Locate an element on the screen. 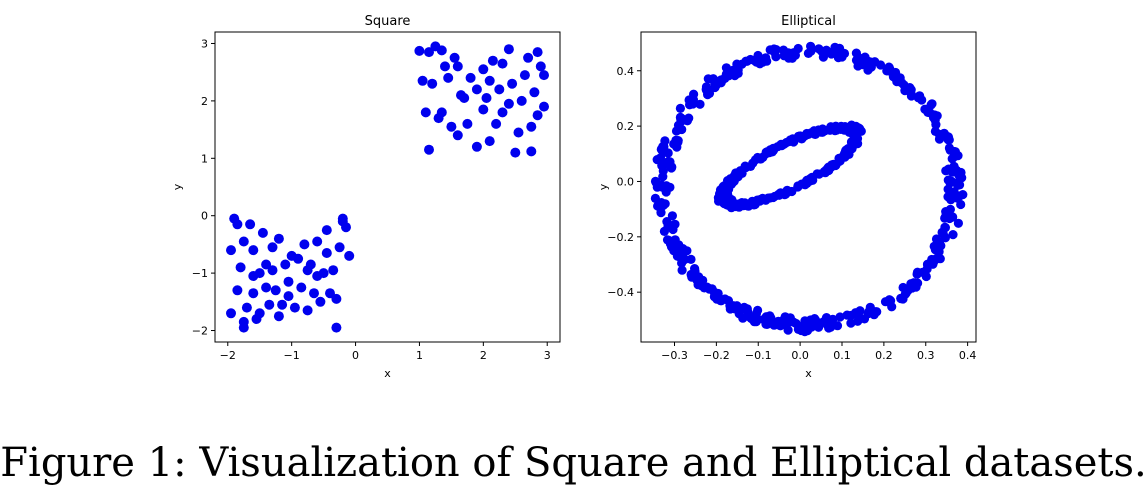 This screenshot has height=501, width=1147. square-y-axis-label: y is located at coordinates (177, 186).